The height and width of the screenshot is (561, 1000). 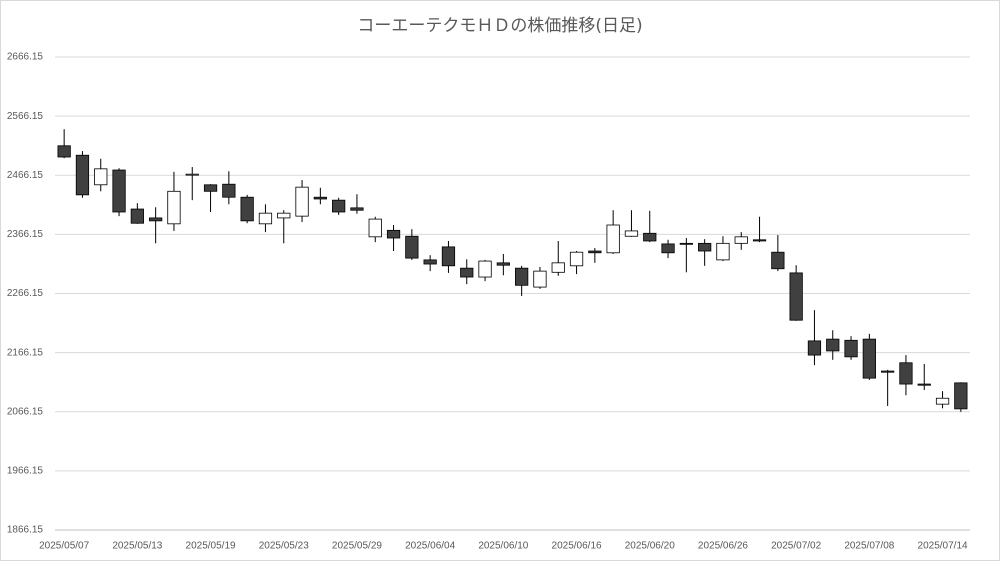 What do you see at coordinates (430, 546) in the screenshot?
I see `x-tick-label: 2025/06/04` at bounding box center [430, 546].